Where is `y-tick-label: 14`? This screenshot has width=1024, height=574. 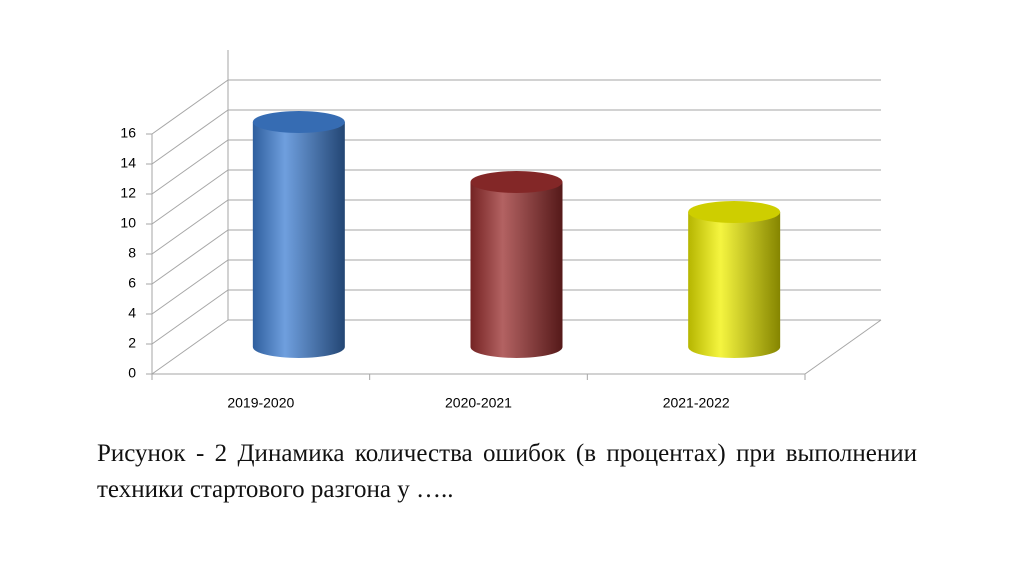 y-tick-label: 14 is located at coordinates (128, 163).